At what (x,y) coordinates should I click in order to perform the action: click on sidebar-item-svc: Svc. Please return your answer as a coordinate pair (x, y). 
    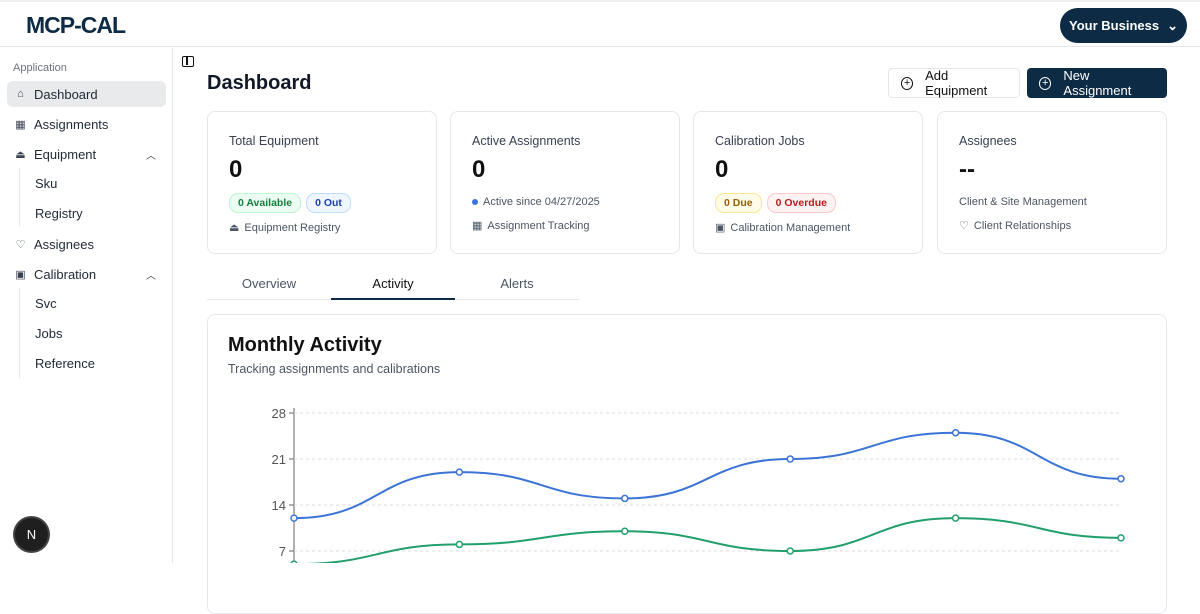
    Looking at the image, I should click on (46, 303).